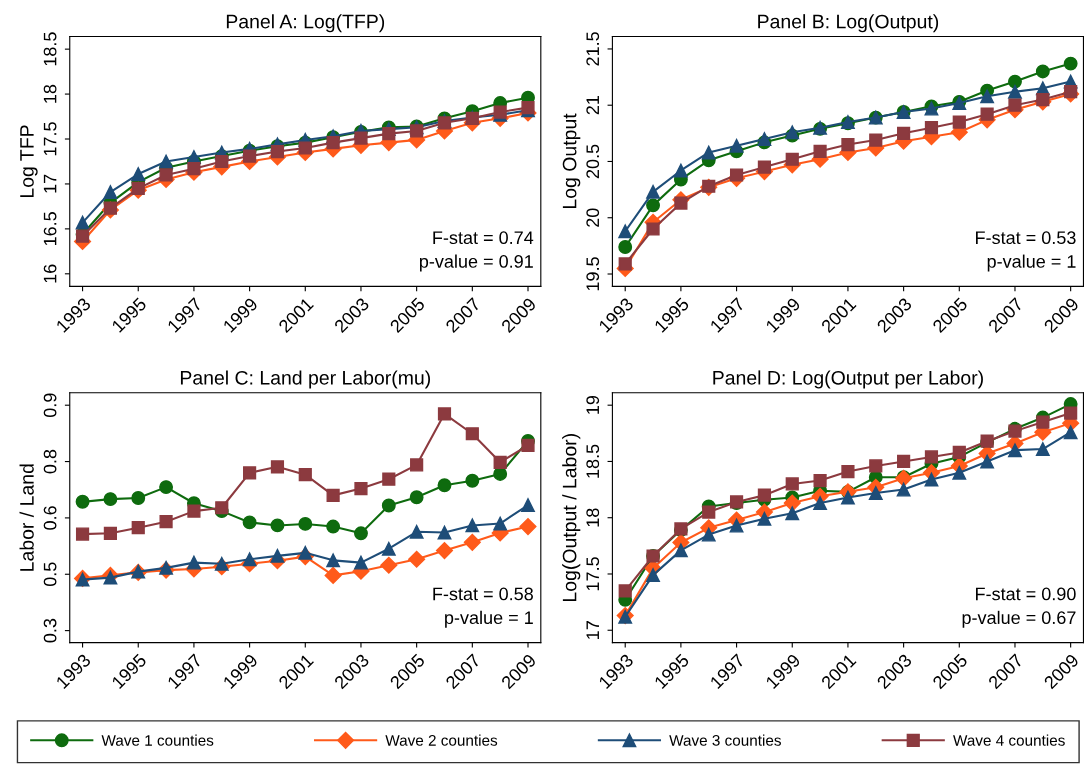 The height and width of the screenshot is (778, 1090). I want to click on y-tick-label: 16, so click(50, 273).